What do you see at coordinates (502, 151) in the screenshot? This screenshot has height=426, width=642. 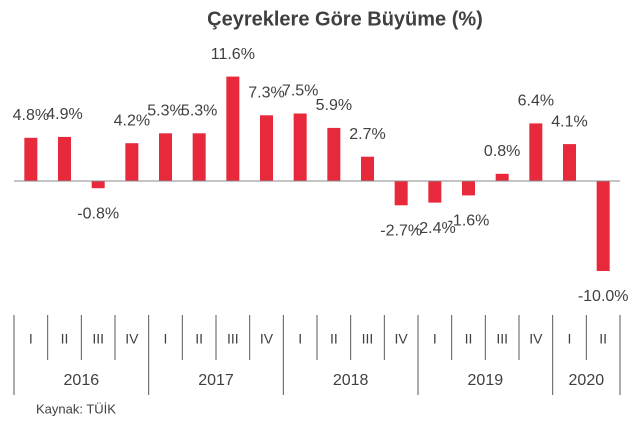 I see `data-label: 0.8%` at bounding box center [502, 151].